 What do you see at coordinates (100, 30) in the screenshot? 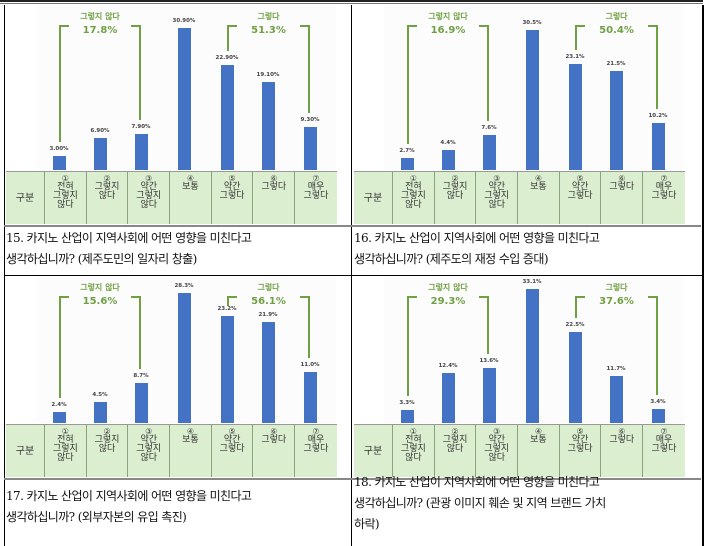
I see `negative-group-pct: 17.8%` at bounding box center [100, 30].